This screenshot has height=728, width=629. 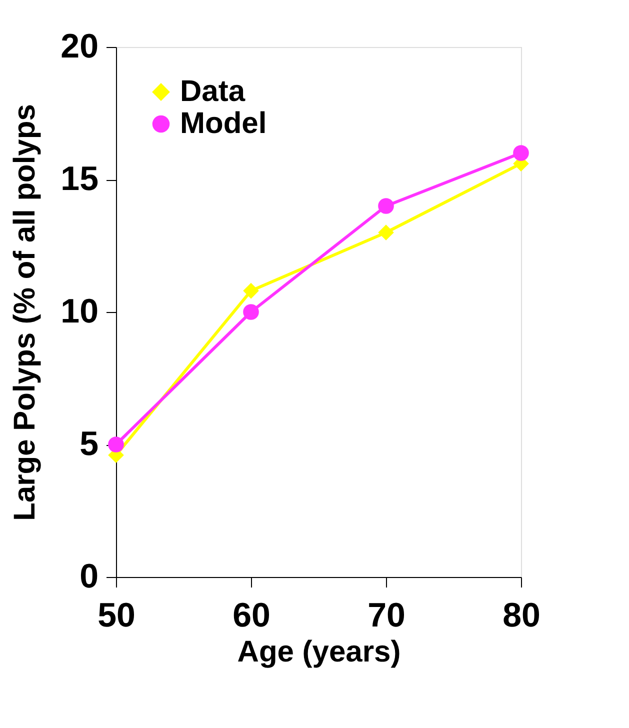 I want to click on y-tick-label: 15, so click(x=79, y=179).